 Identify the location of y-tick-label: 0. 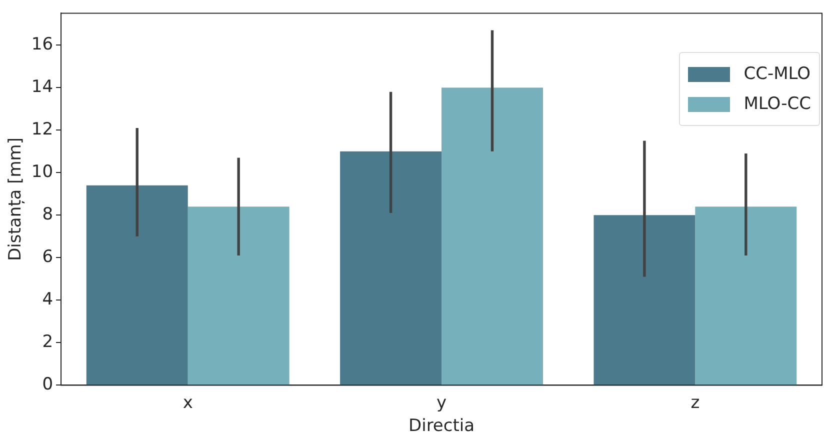
(48, 384).